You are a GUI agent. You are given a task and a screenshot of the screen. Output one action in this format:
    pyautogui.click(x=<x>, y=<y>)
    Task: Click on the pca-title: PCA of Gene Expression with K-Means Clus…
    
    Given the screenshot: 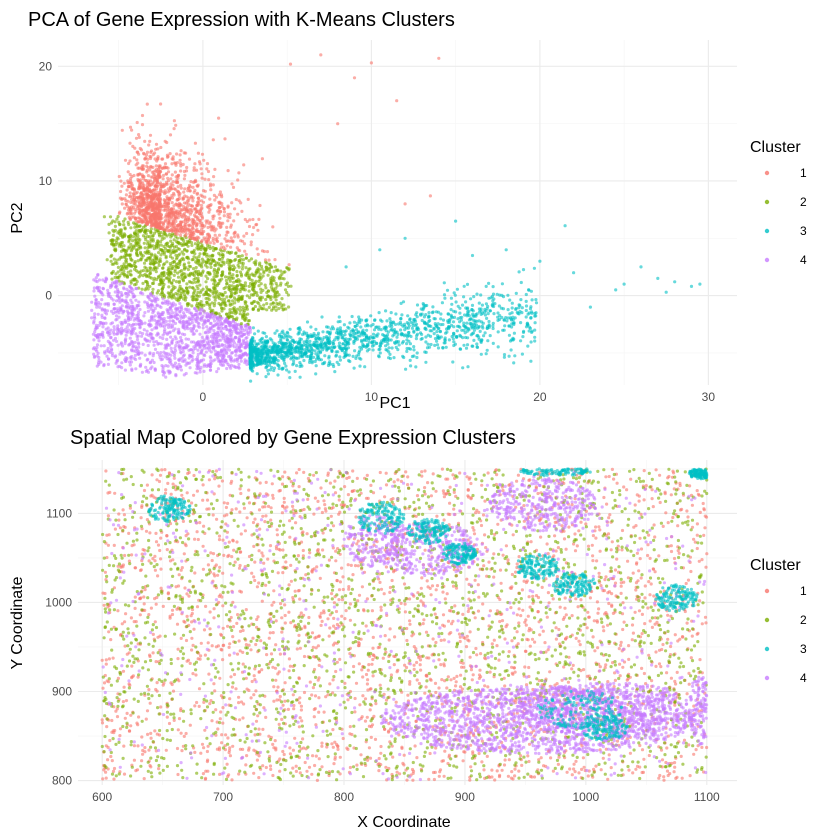 What is the action you would take?
    pyautogui.click(x=241, y=20)
    